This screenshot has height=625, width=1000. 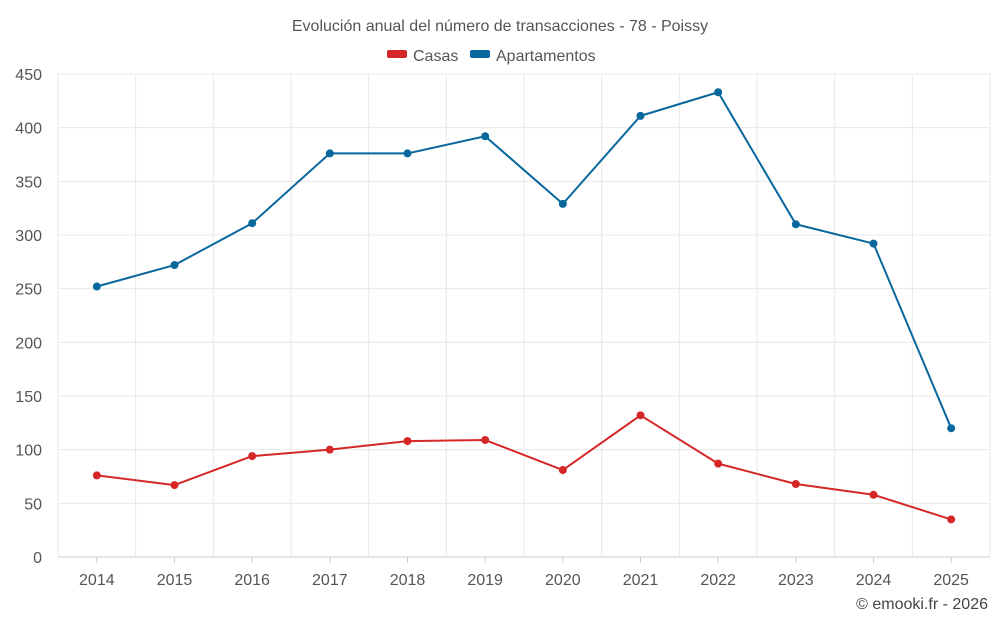 I want to click on x-tick-label-2015: 2015, so click(x=175, y=580).